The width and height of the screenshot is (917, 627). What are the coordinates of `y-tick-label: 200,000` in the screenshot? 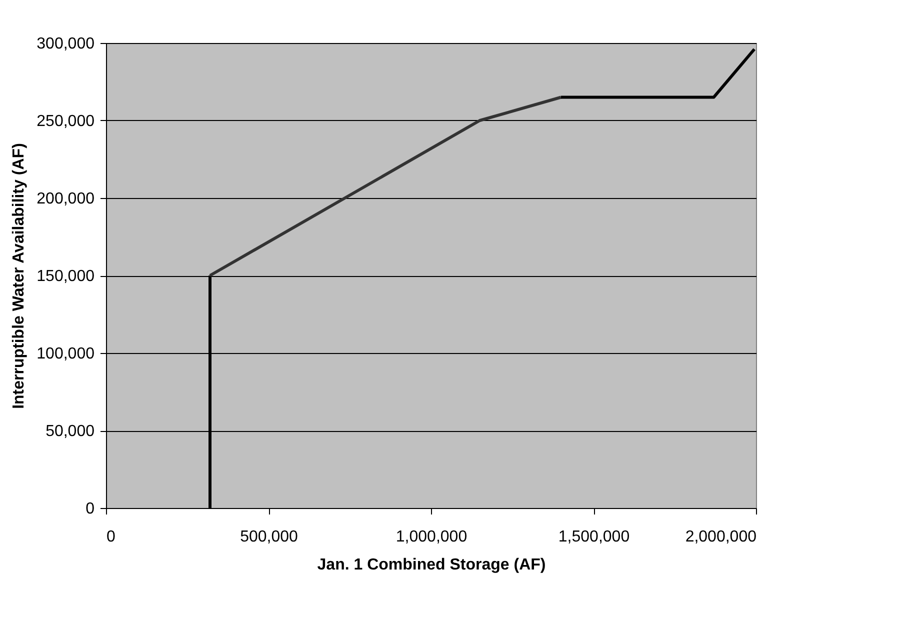 It's located at (65, 199).